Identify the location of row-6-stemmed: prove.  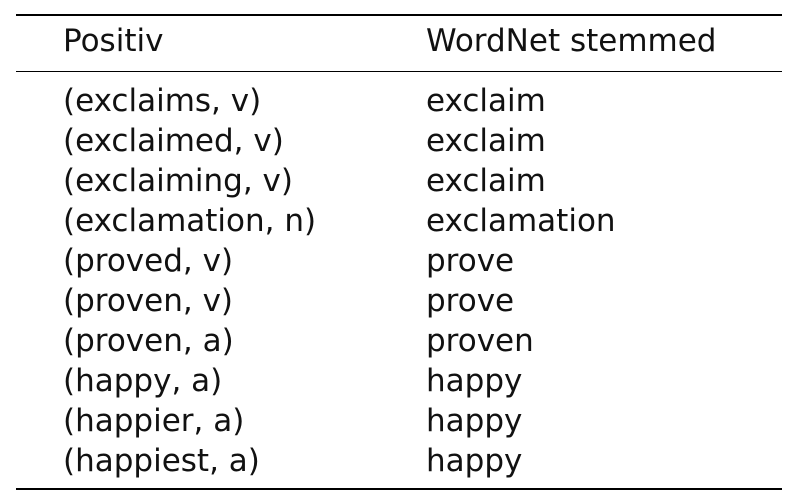
(470, 301).